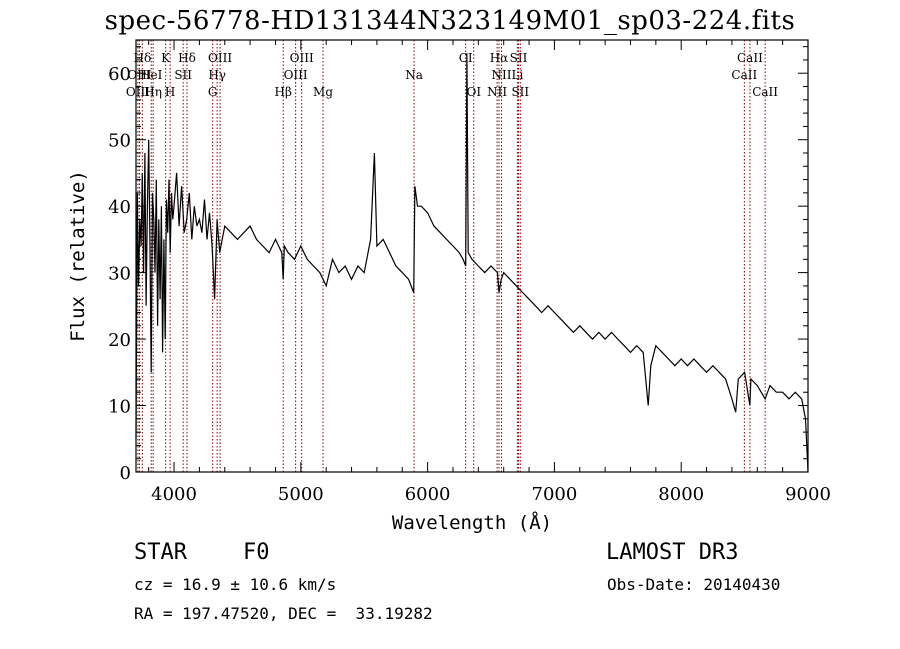 This screenshot has width=900, height=649. What do you see at coordinates (213, 92) in the screenshot?
I see `line-marker-label: G` at bounding box center [213, 92].